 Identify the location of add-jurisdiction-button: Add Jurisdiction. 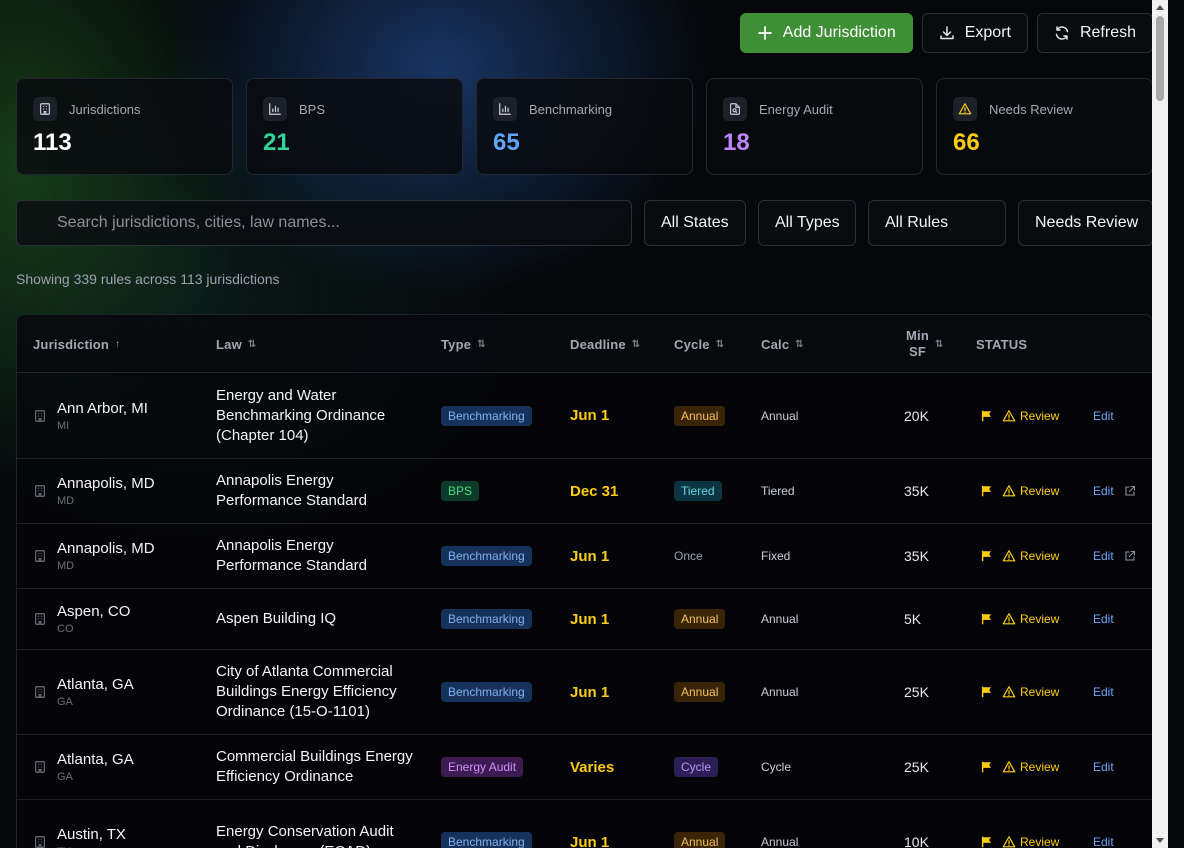
(826, 33).